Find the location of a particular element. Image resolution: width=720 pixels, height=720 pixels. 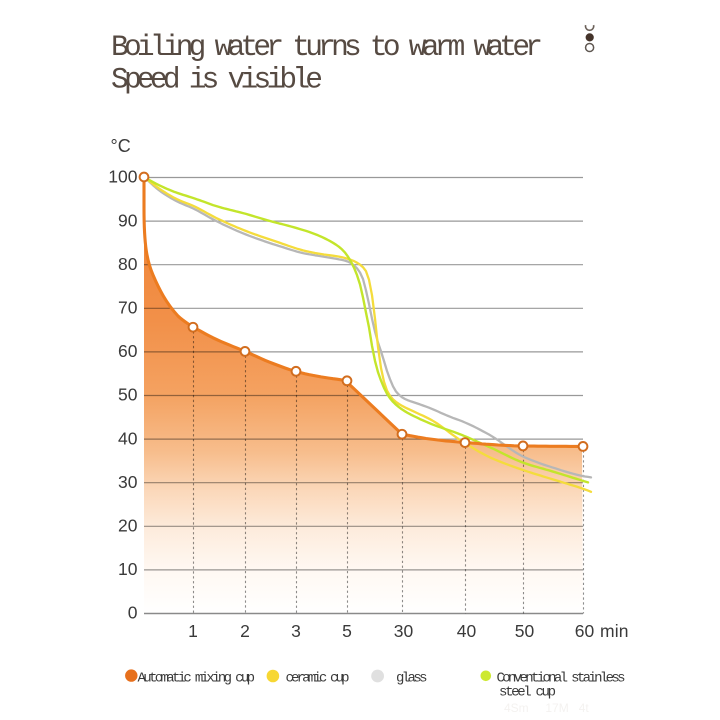

svg-text: steel cup is located at coordinates (527, 693).